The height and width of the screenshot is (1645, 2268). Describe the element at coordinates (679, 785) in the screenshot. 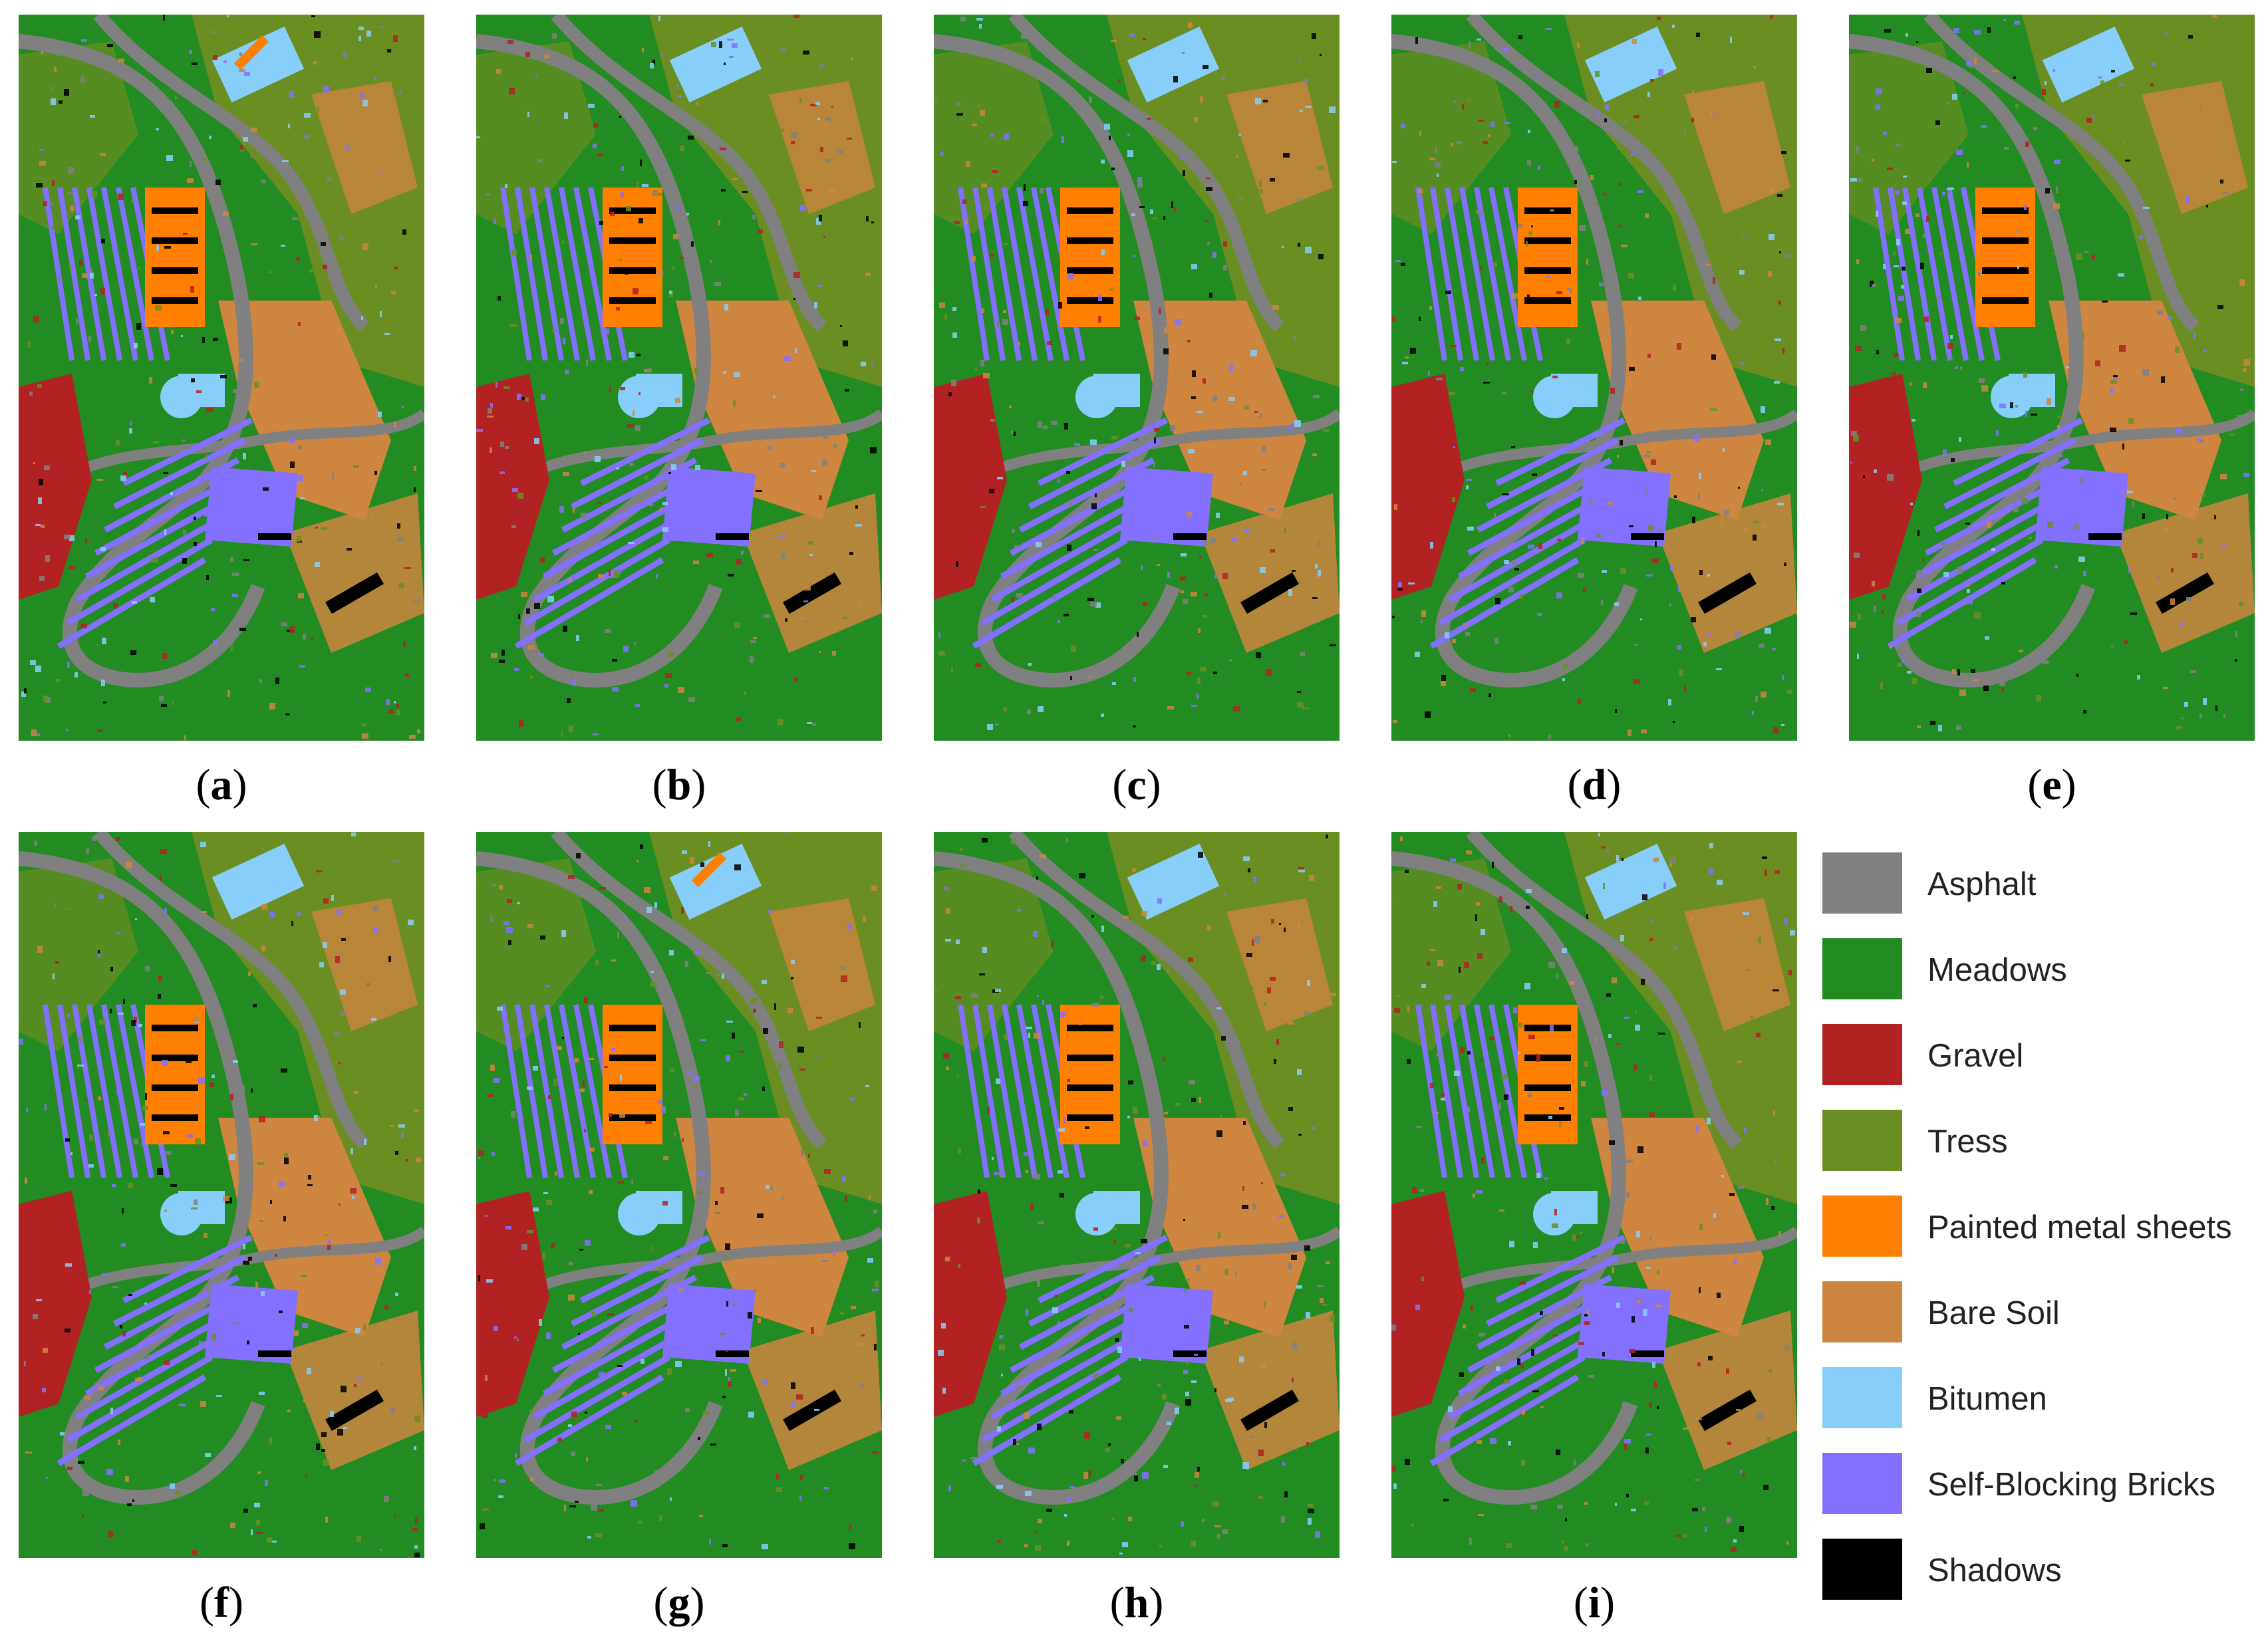

I see `panel-caption-letter: b` at that location.